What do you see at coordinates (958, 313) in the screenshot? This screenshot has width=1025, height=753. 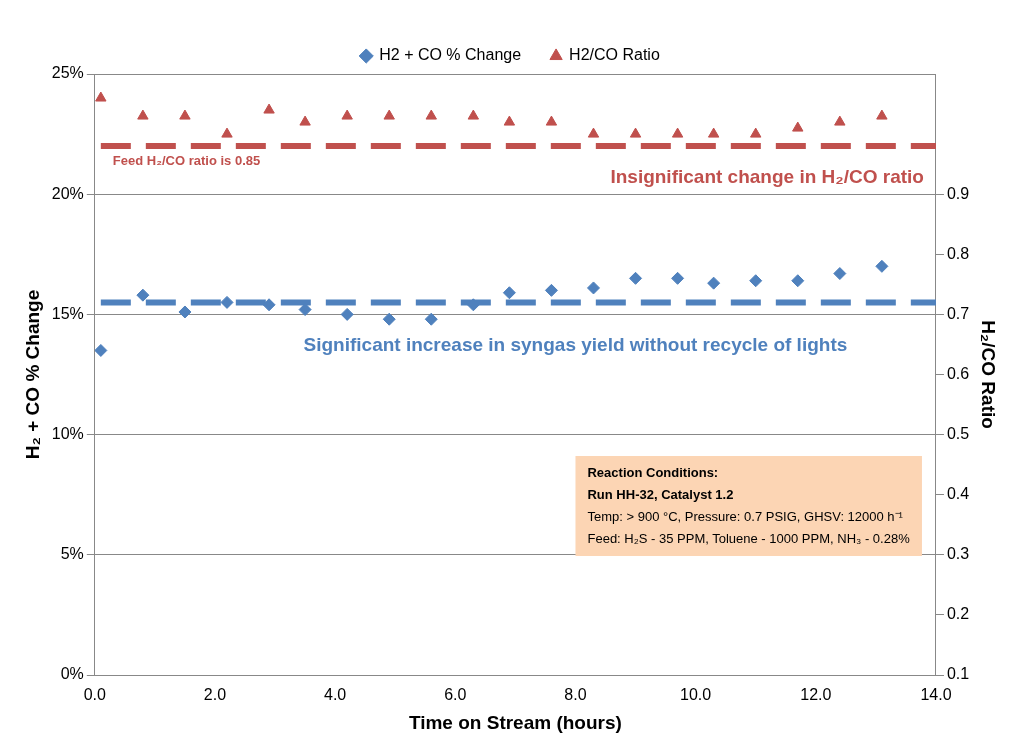 I see `y2-tick-label: 0.7` at bounding box center [958, 313].